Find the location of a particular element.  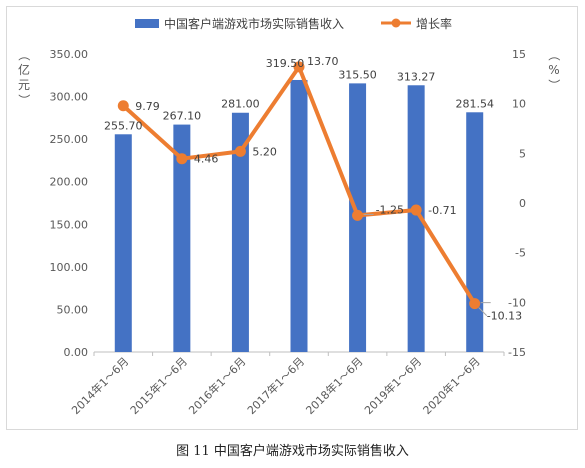

y-right-tick-label: 0 is located at coordinates (522, 203).